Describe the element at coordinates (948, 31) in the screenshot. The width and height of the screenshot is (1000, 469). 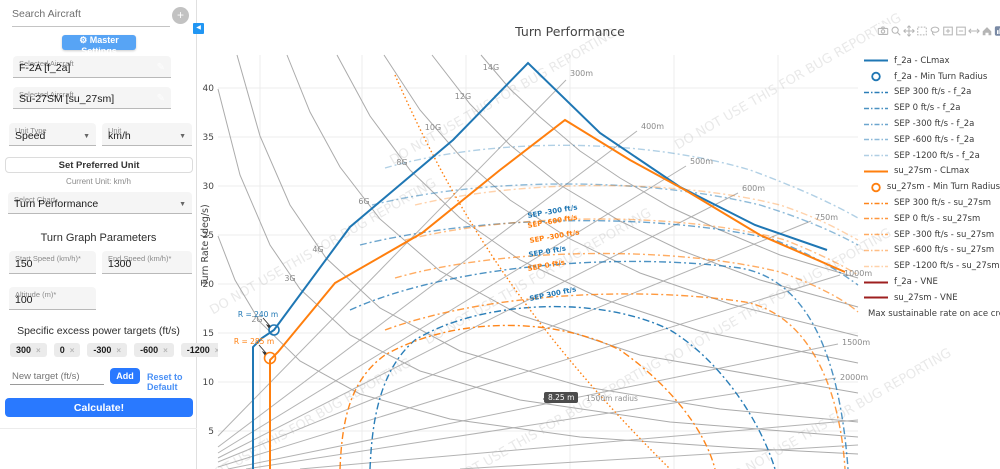
I see `zoom-in-icon` at that location.